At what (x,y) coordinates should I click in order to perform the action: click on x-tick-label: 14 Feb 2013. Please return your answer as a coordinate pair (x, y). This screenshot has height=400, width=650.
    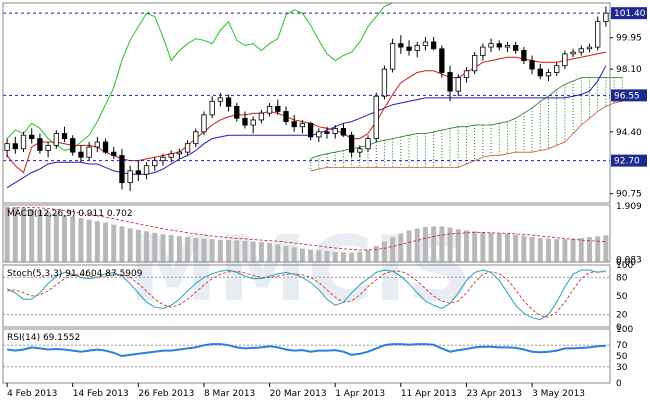
    Looking at the image, I should click on (101, 394).